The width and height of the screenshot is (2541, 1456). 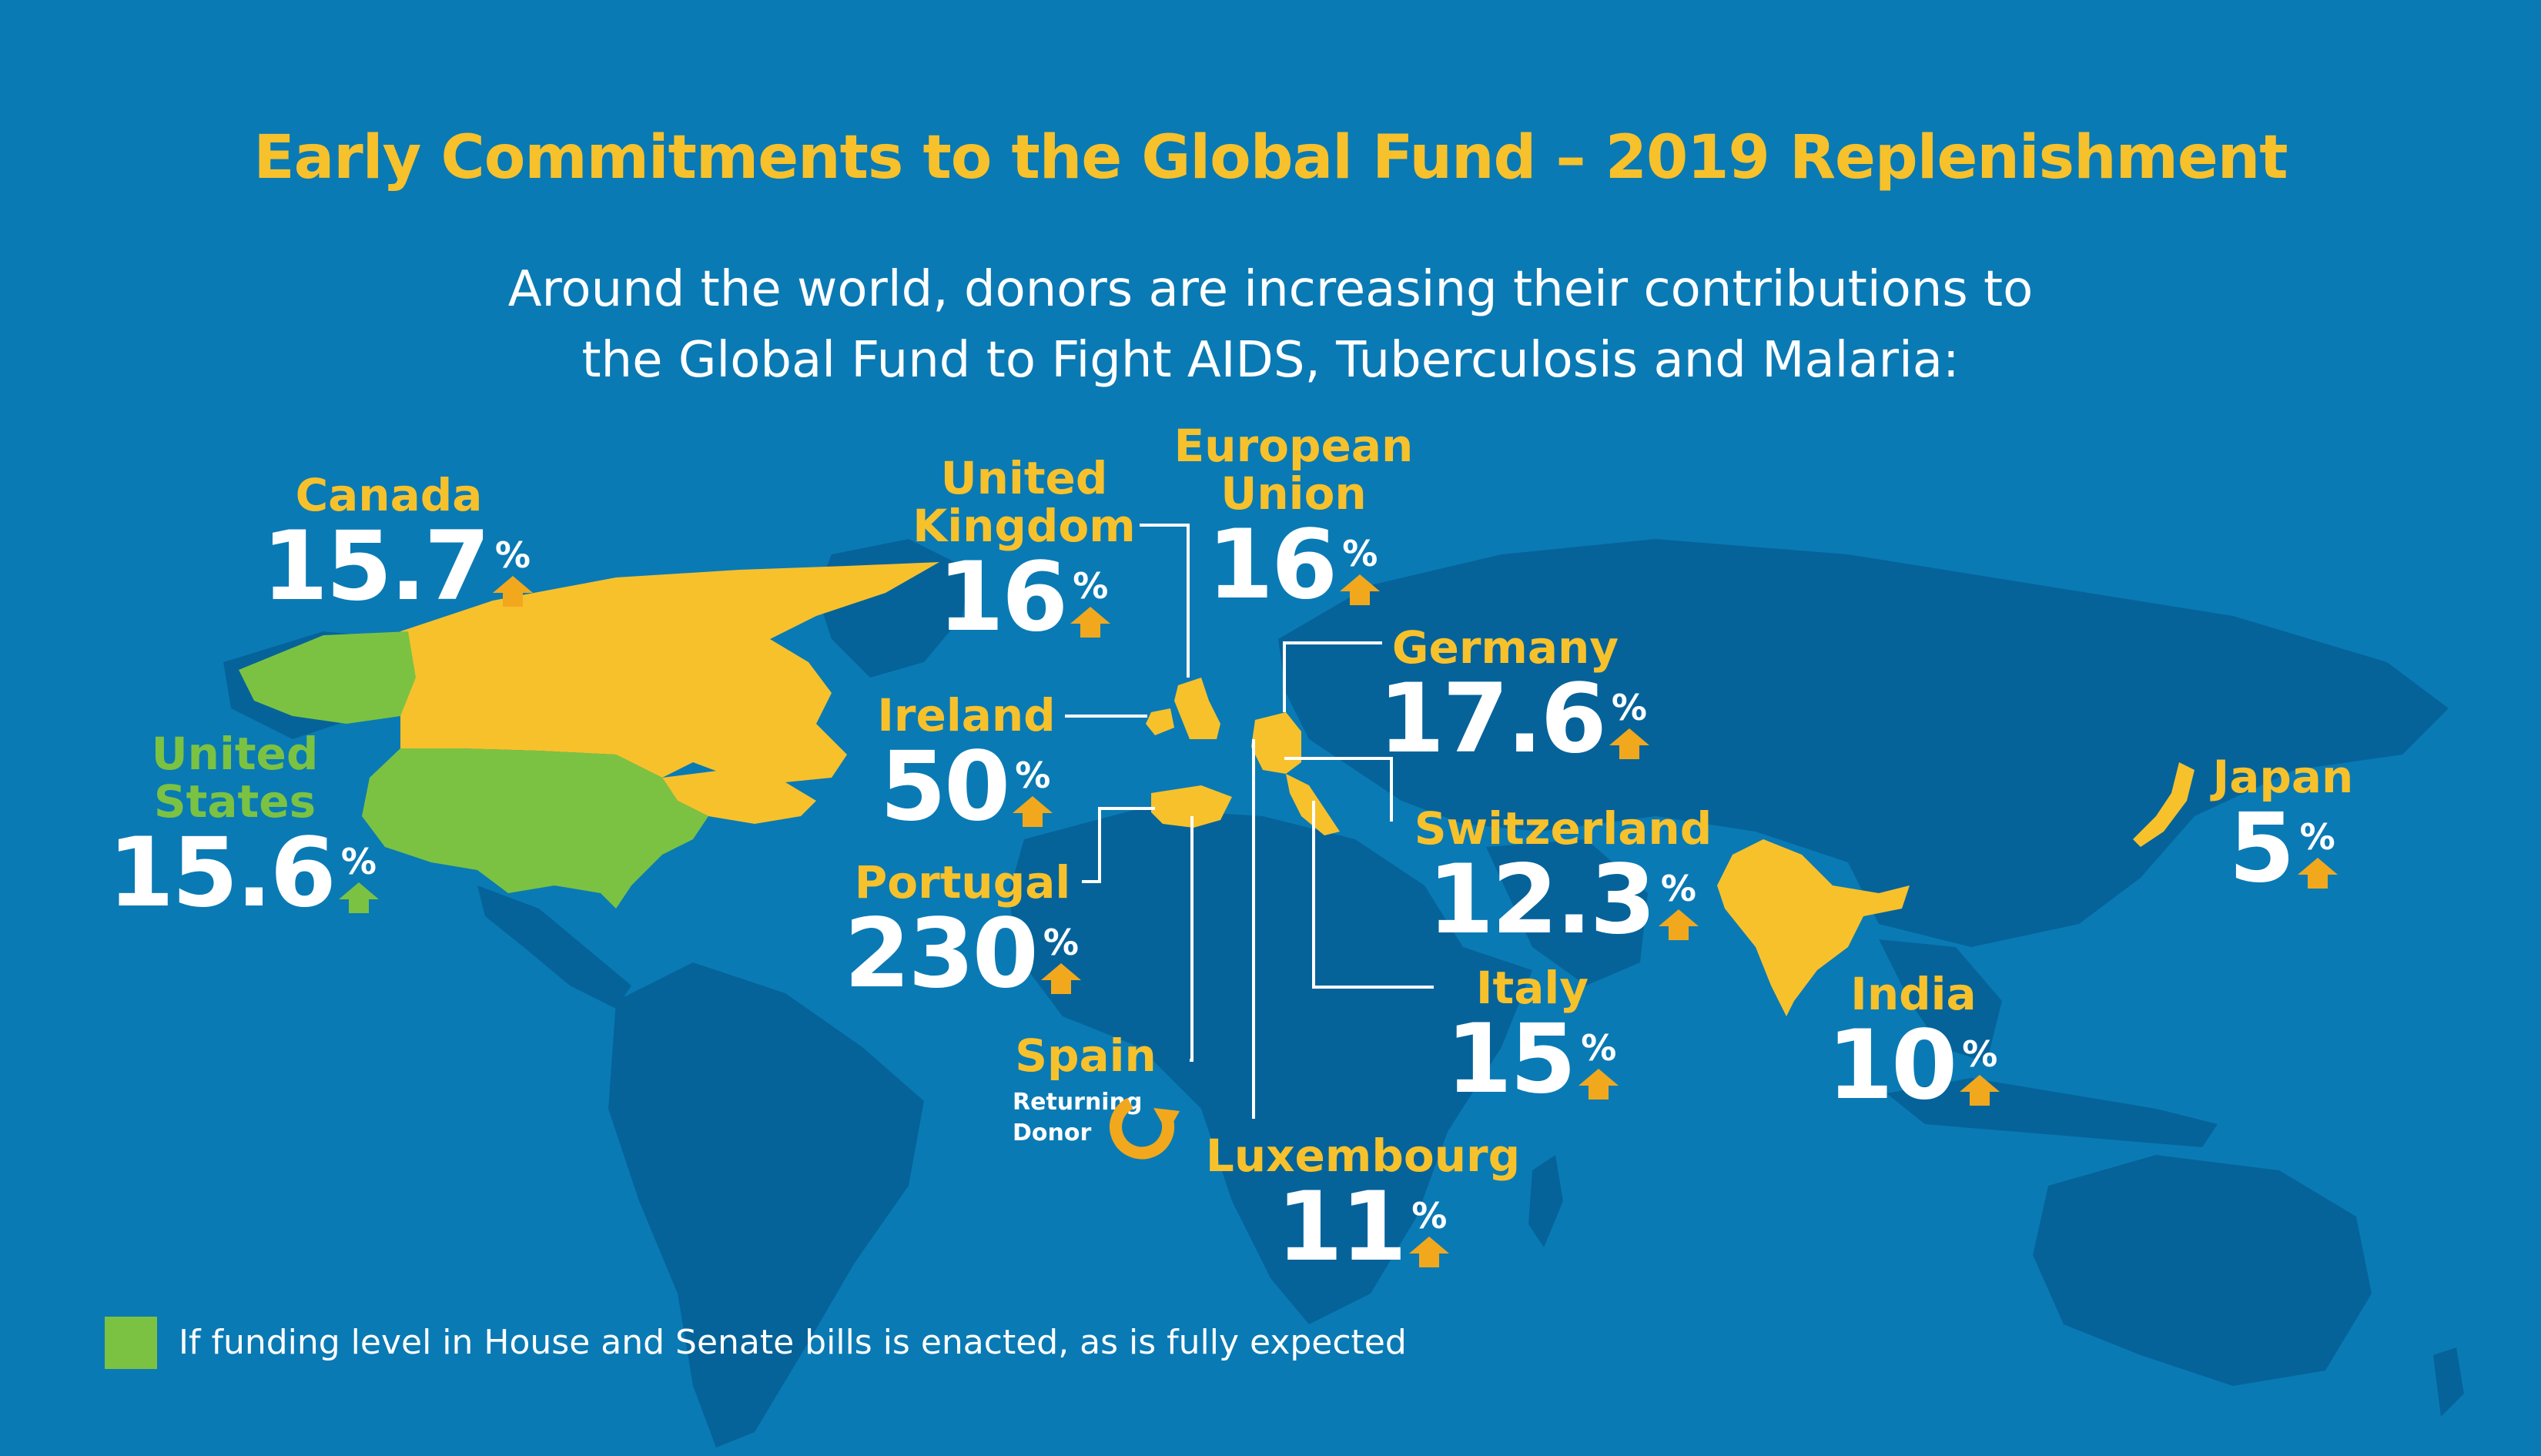 I want to click on donor-name: Luxembourg, so click(x=1363, y=1156).